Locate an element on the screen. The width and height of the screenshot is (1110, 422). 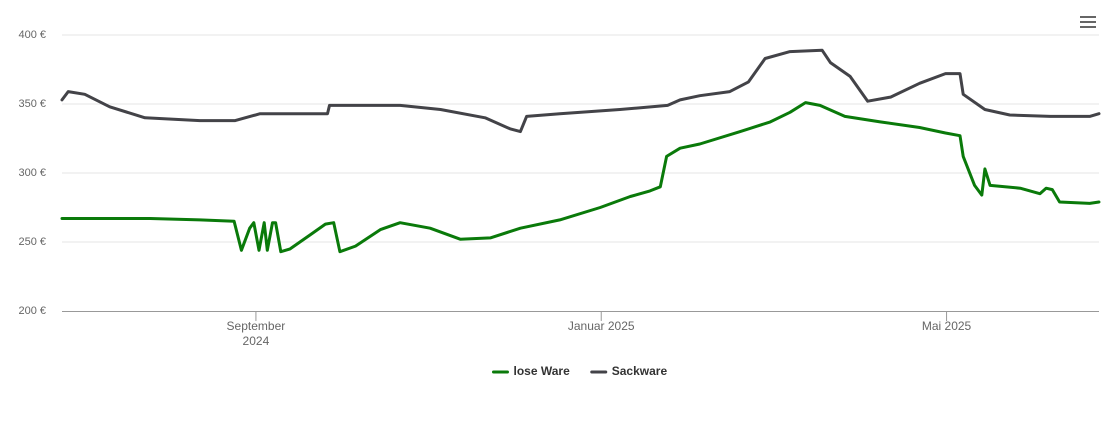
legend-label: Sackware is located at coordinates (640, 371).